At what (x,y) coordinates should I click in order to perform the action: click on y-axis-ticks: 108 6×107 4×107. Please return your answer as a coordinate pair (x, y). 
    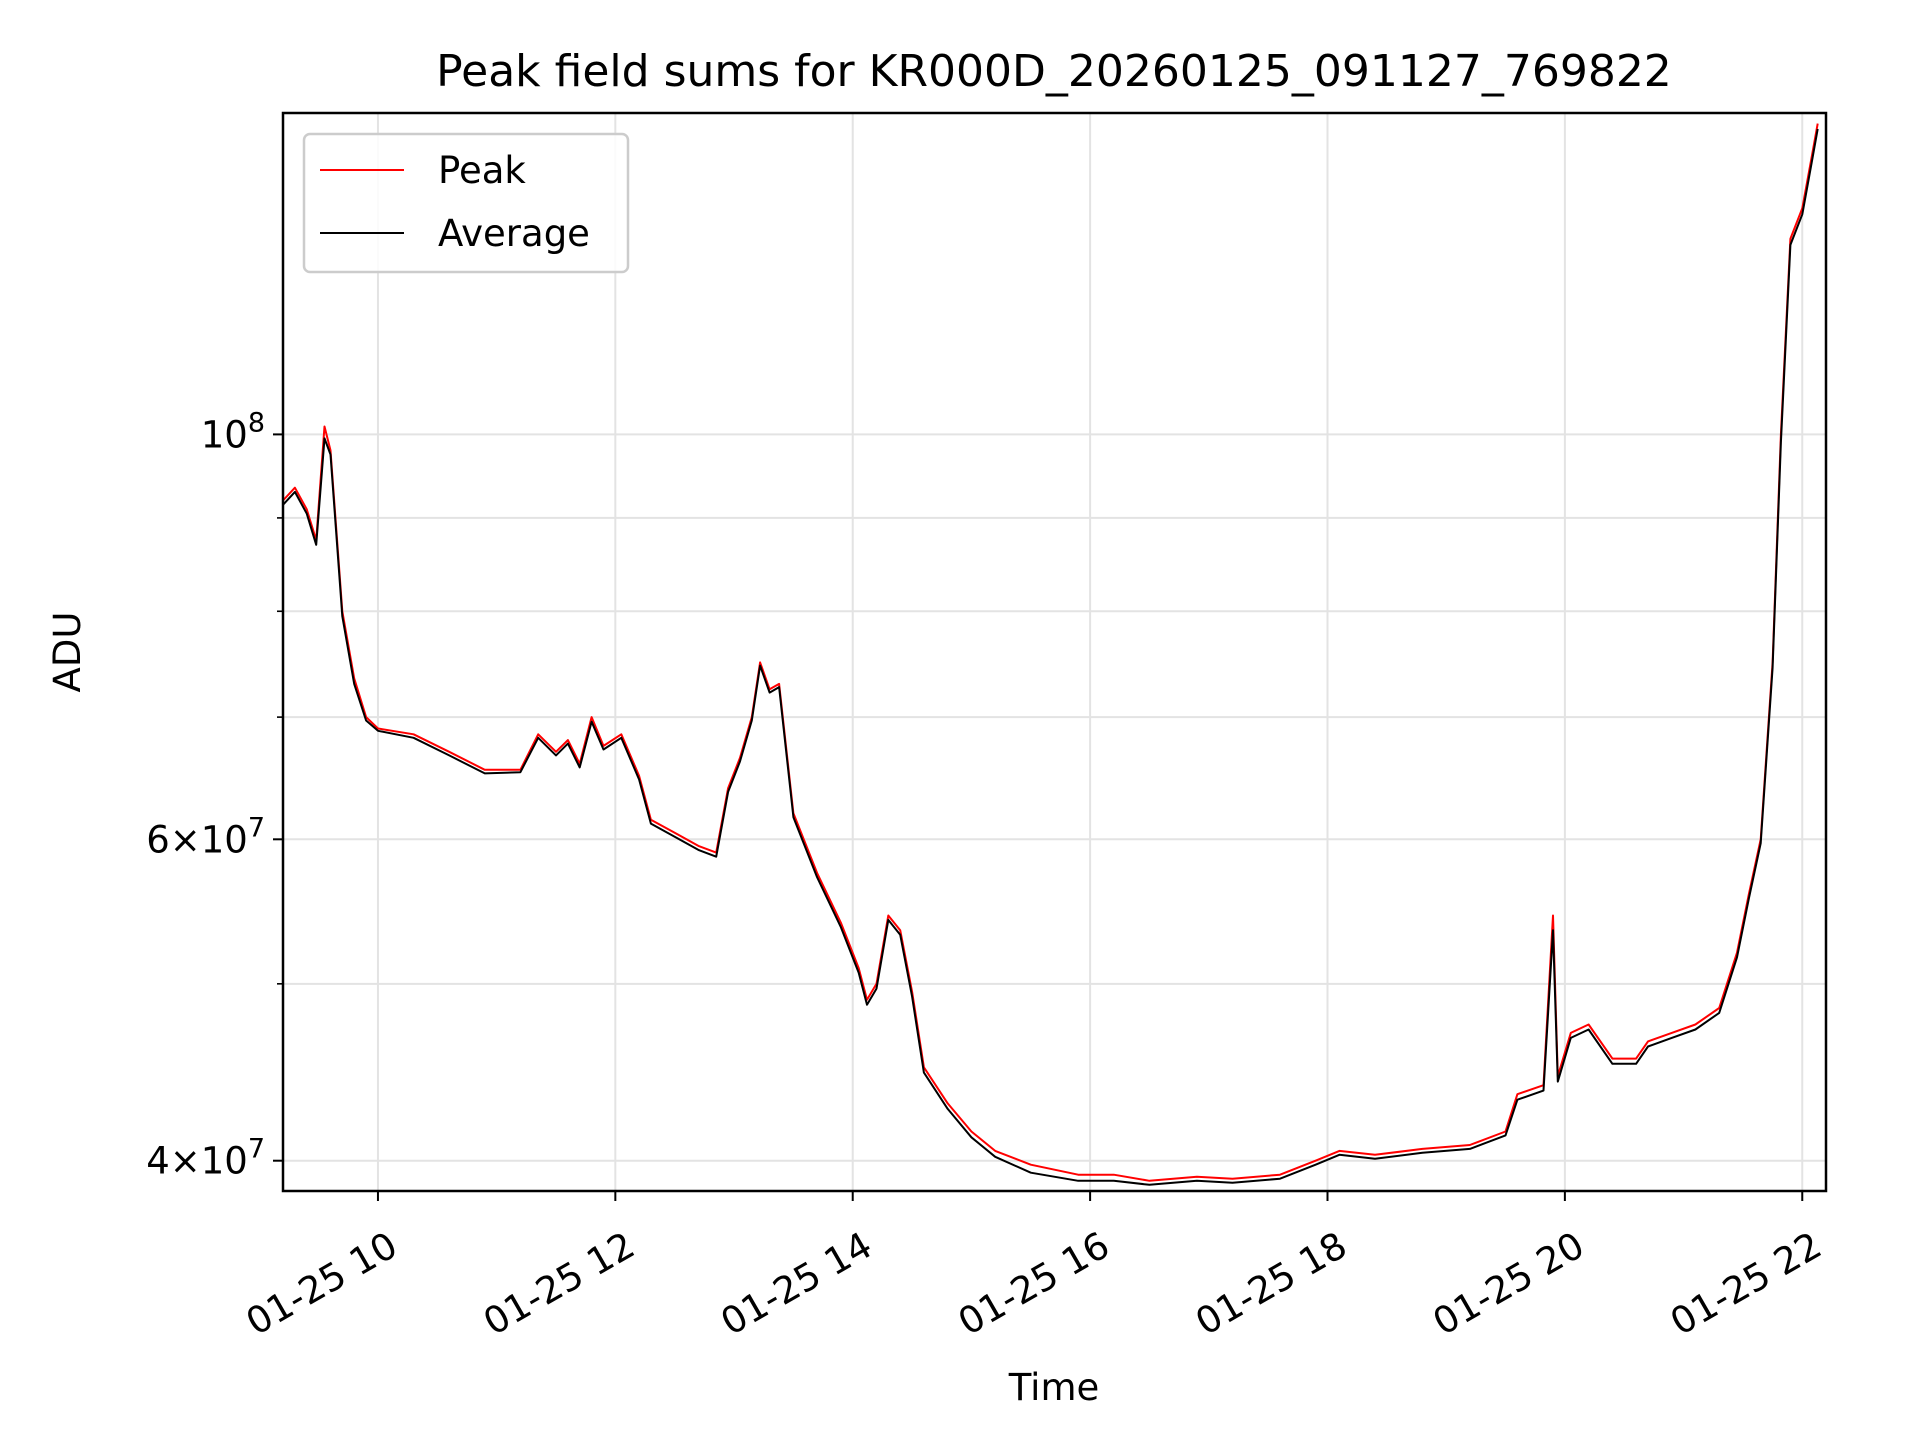
    Looking at the image, I should click on (214, 795).